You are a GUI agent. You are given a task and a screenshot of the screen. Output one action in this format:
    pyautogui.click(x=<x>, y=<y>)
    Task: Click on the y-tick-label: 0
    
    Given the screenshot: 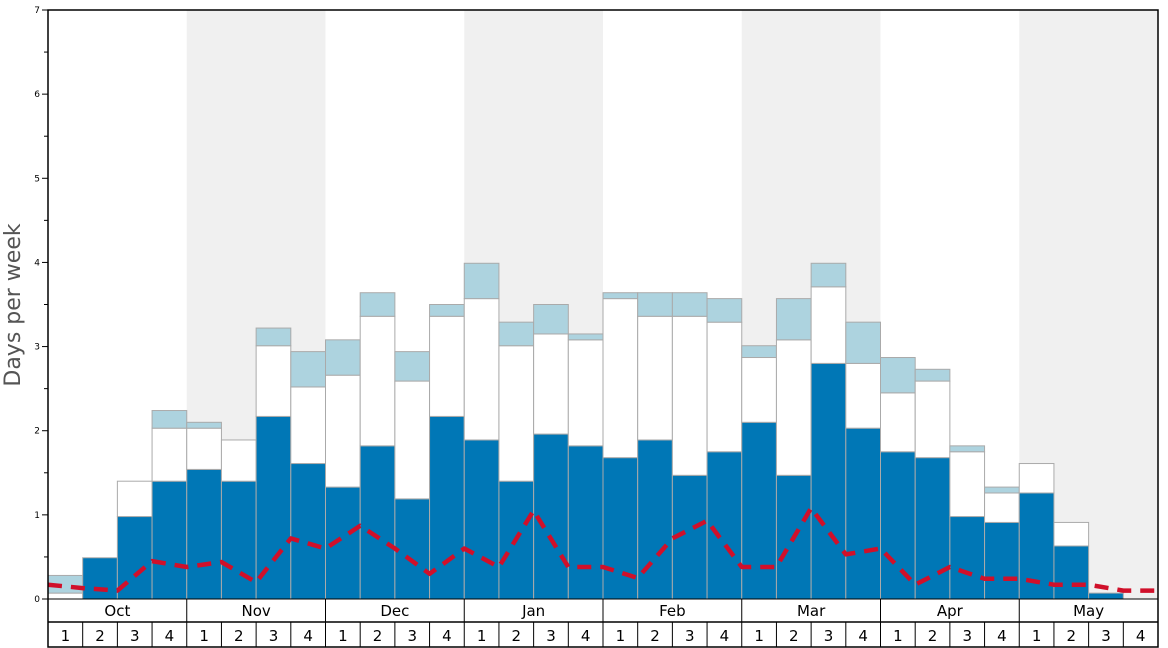 What is the action you would take?
    pyautogui.click(x=37, y=600)
    